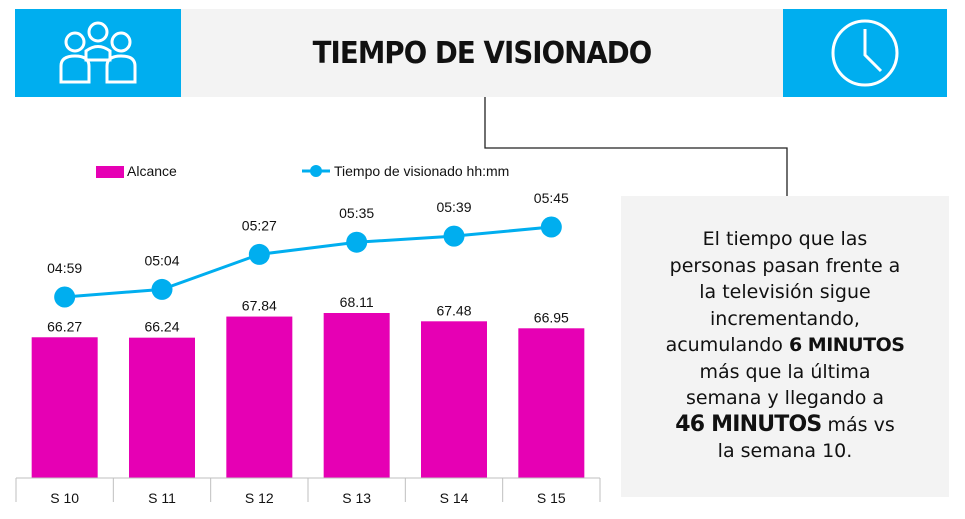 The image size is (965, 519). I want to click on clock-icon, so click(865, 53).